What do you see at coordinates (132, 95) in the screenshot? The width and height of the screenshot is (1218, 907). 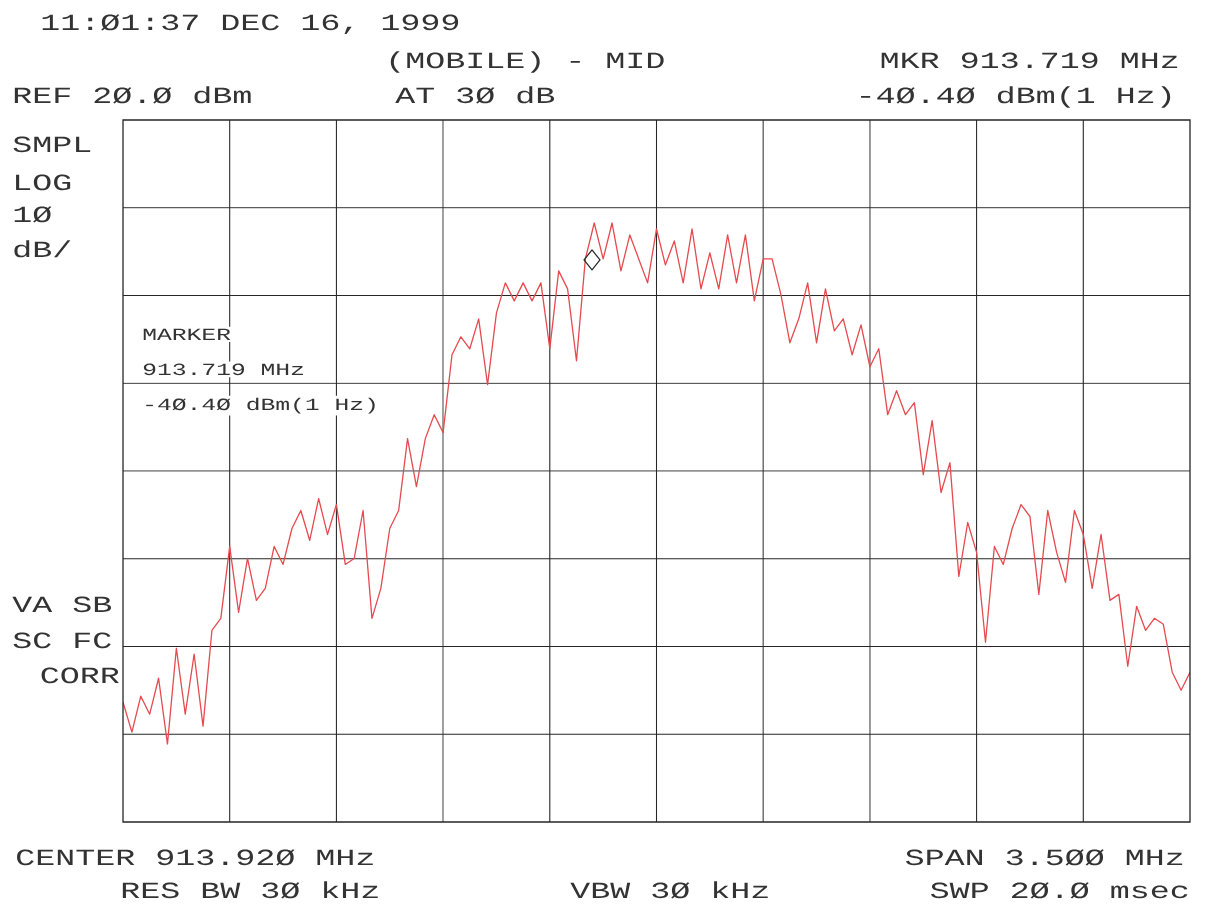 I see `text: REF 2Ø.Ø dBm` at bounding box center [132, 95].